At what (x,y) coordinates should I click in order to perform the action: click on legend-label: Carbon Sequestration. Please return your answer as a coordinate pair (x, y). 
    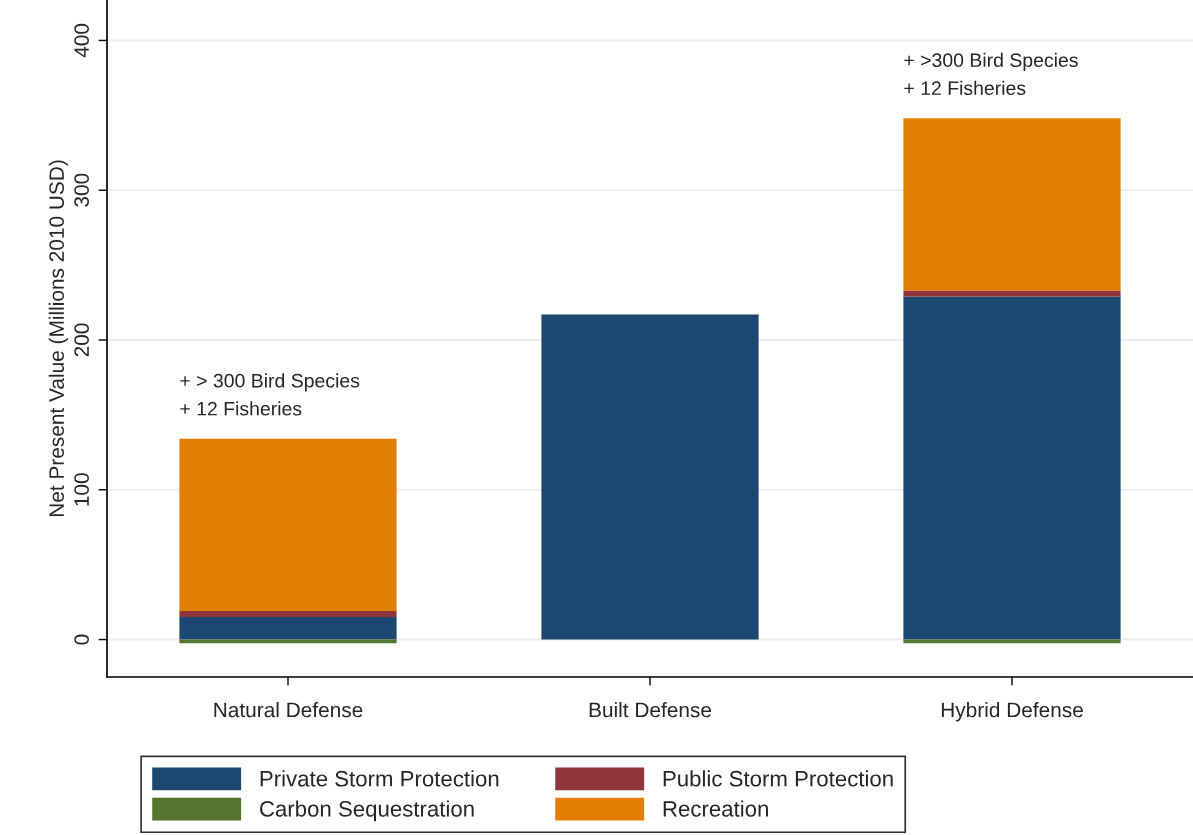
    Looking at the image, I should click on (367, 811).